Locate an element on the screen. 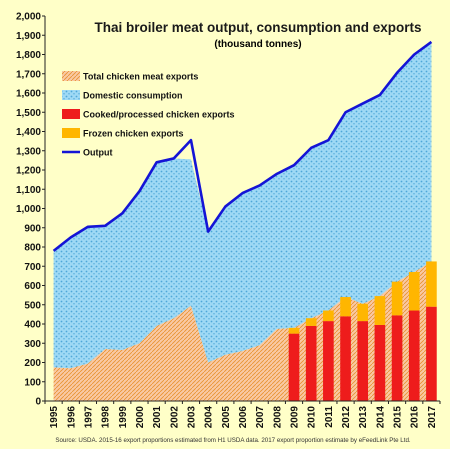 The height and width of the screenshot is (449, 450). x-tick-label: 2000 is located at coordinates (140, 417).